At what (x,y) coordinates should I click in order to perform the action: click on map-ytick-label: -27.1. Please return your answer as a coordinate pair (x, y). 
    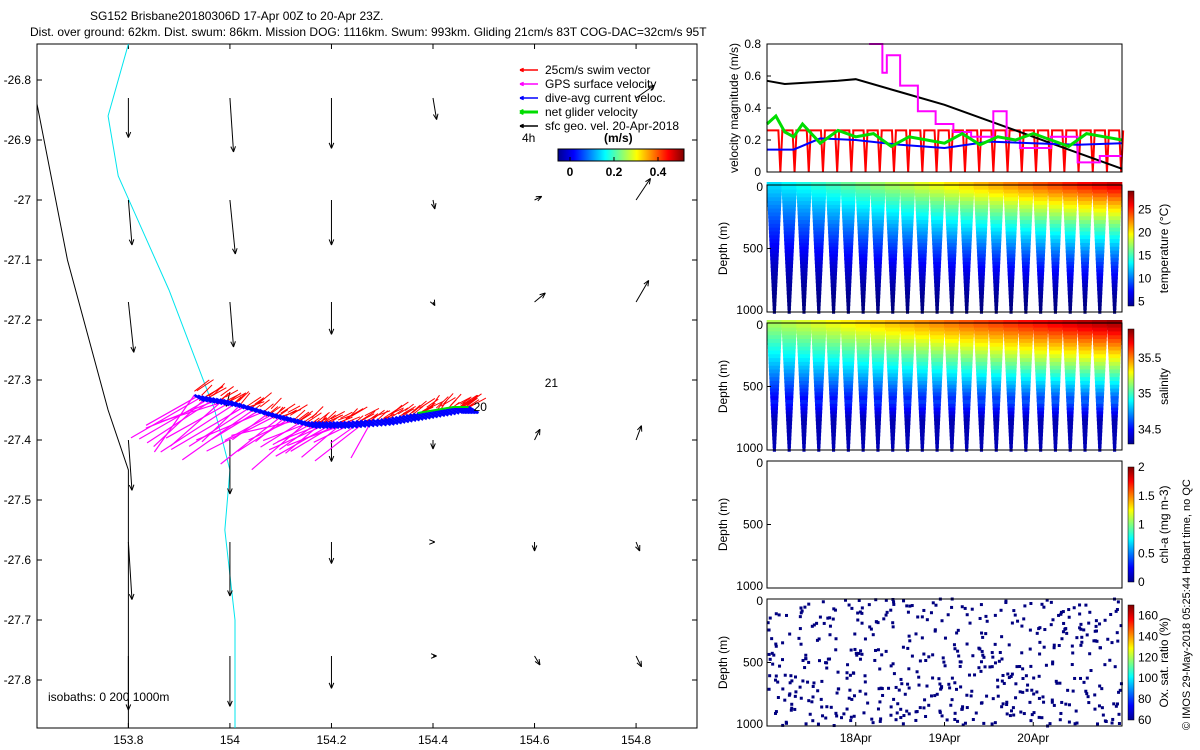
    Looking at the image, I should click on (18, 260).